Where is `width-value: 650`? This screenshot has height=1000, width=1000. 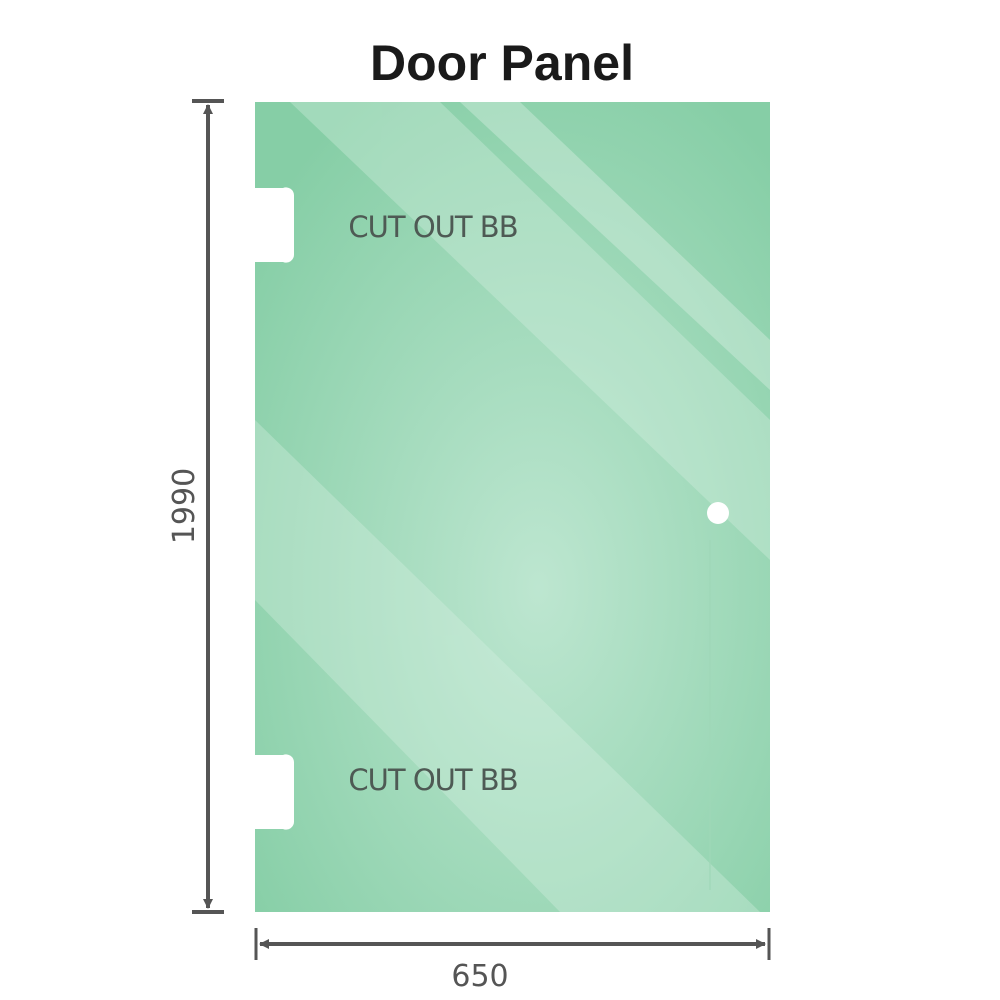 width-value: 650 is located at coordinates (479, 976).